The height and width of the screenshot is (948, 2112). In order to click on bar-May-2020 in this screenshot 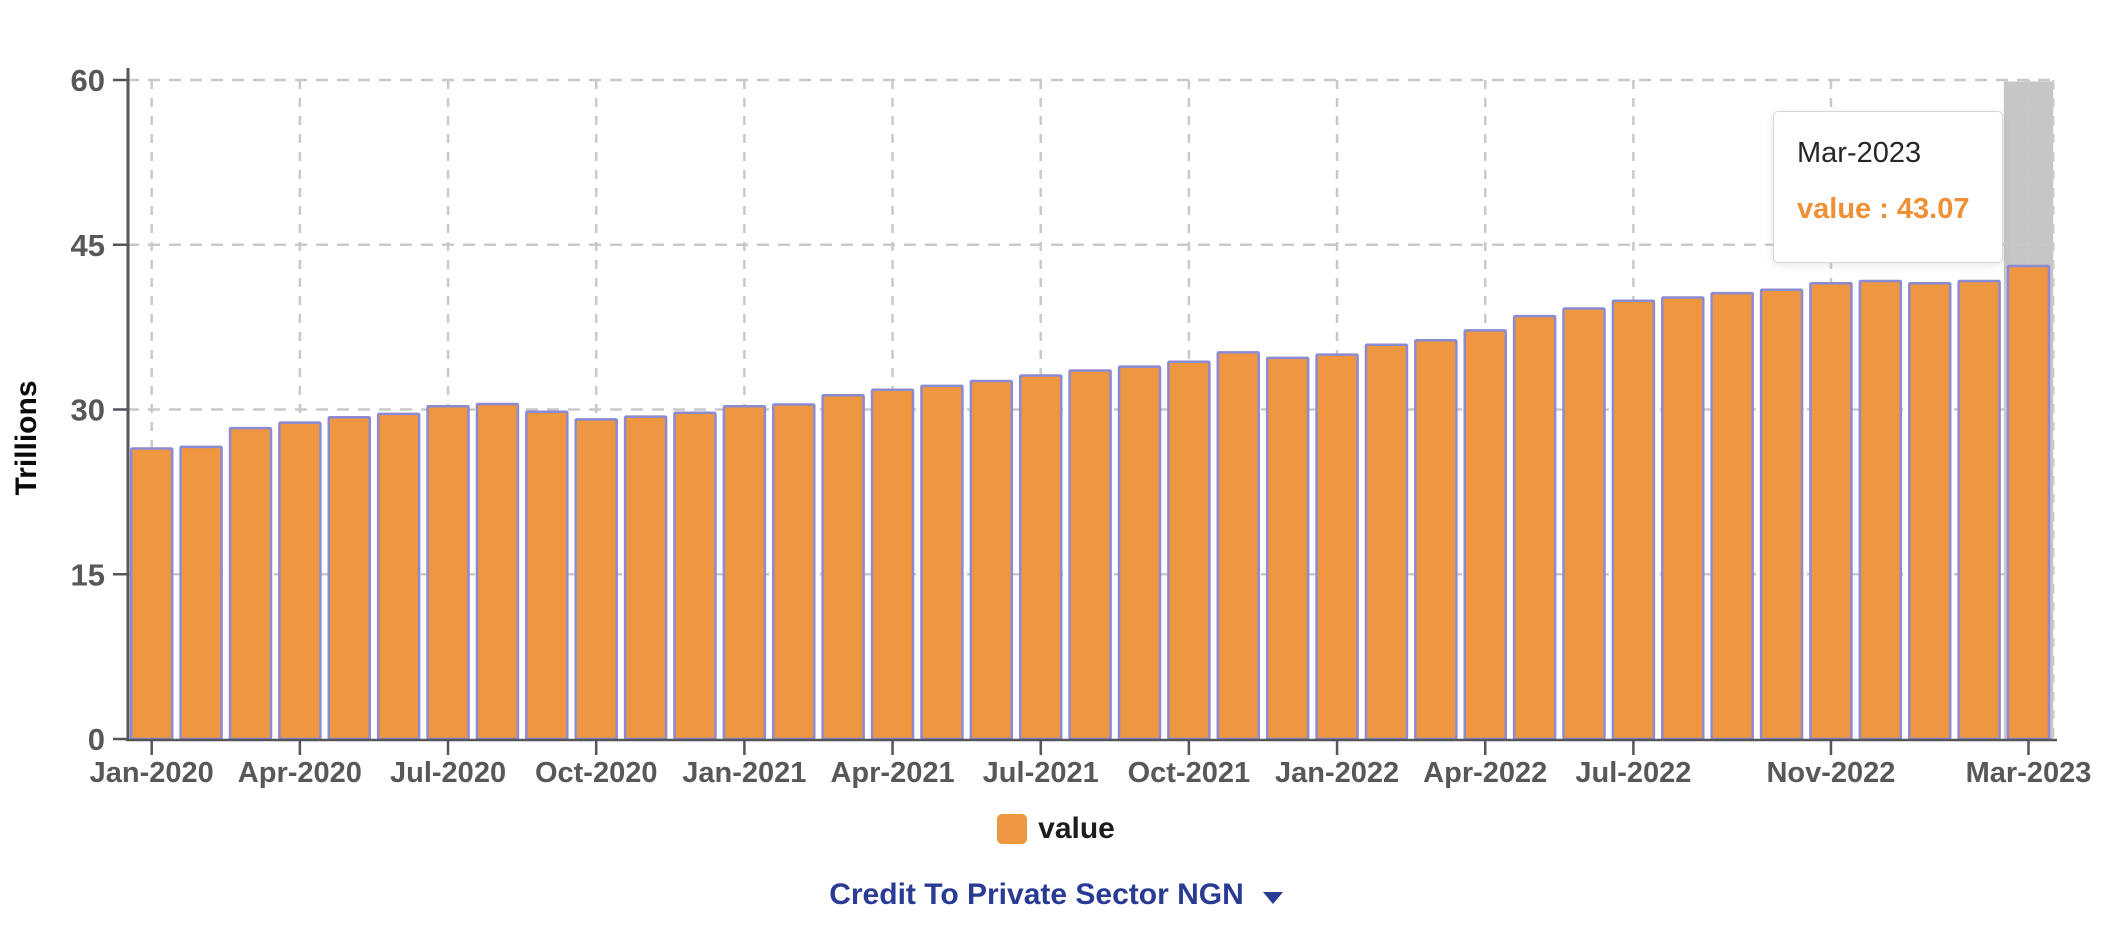, I will do `click(349, 578)`.